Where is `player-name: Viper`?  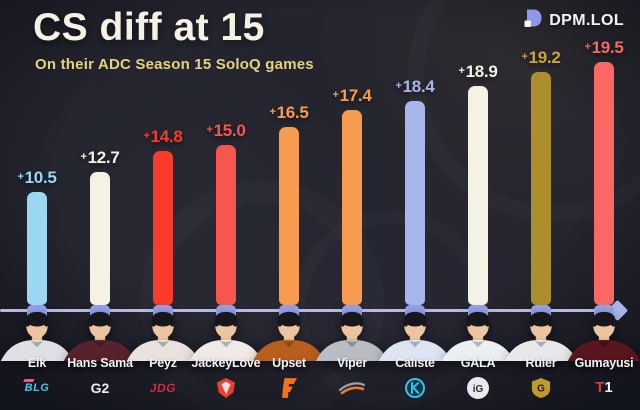
player-name: Viper is located at coordinates (352, 363).